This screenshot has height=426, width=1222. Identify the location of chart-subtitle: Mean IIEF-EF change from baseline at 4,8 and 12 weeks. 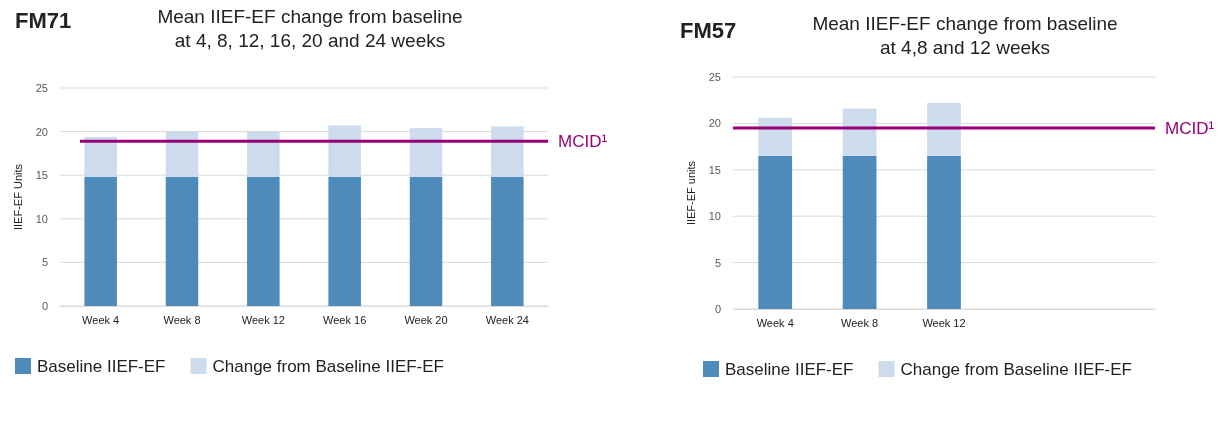
(965, 35).